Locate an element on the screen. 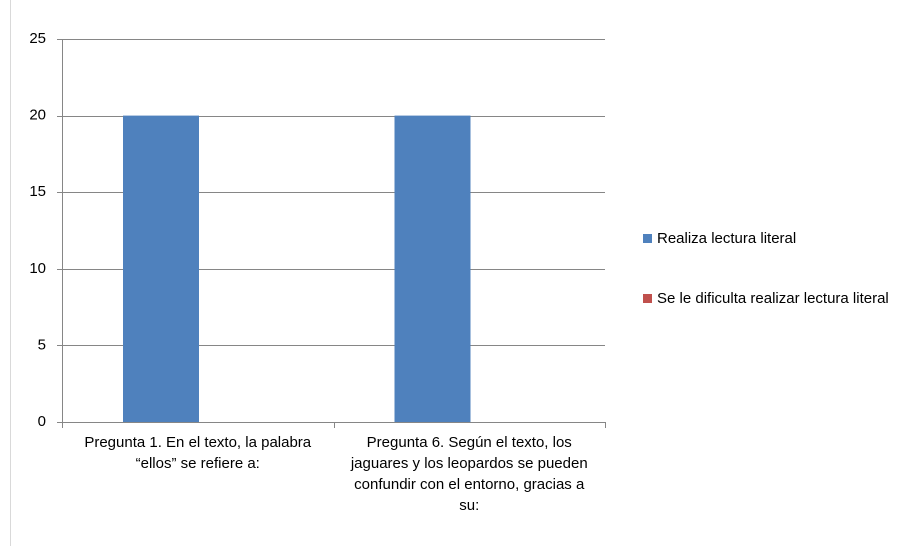 The width and height of the screenshot is (920, 546). y-tick-label: 5 is located at coordinates (42, 344).